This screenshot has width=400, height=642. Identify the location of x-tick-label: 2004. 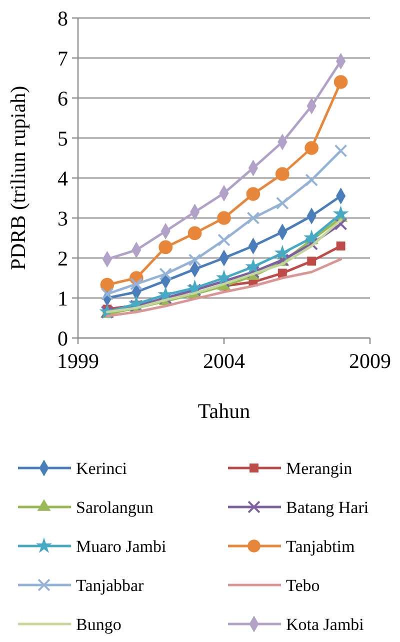
(224, 361).